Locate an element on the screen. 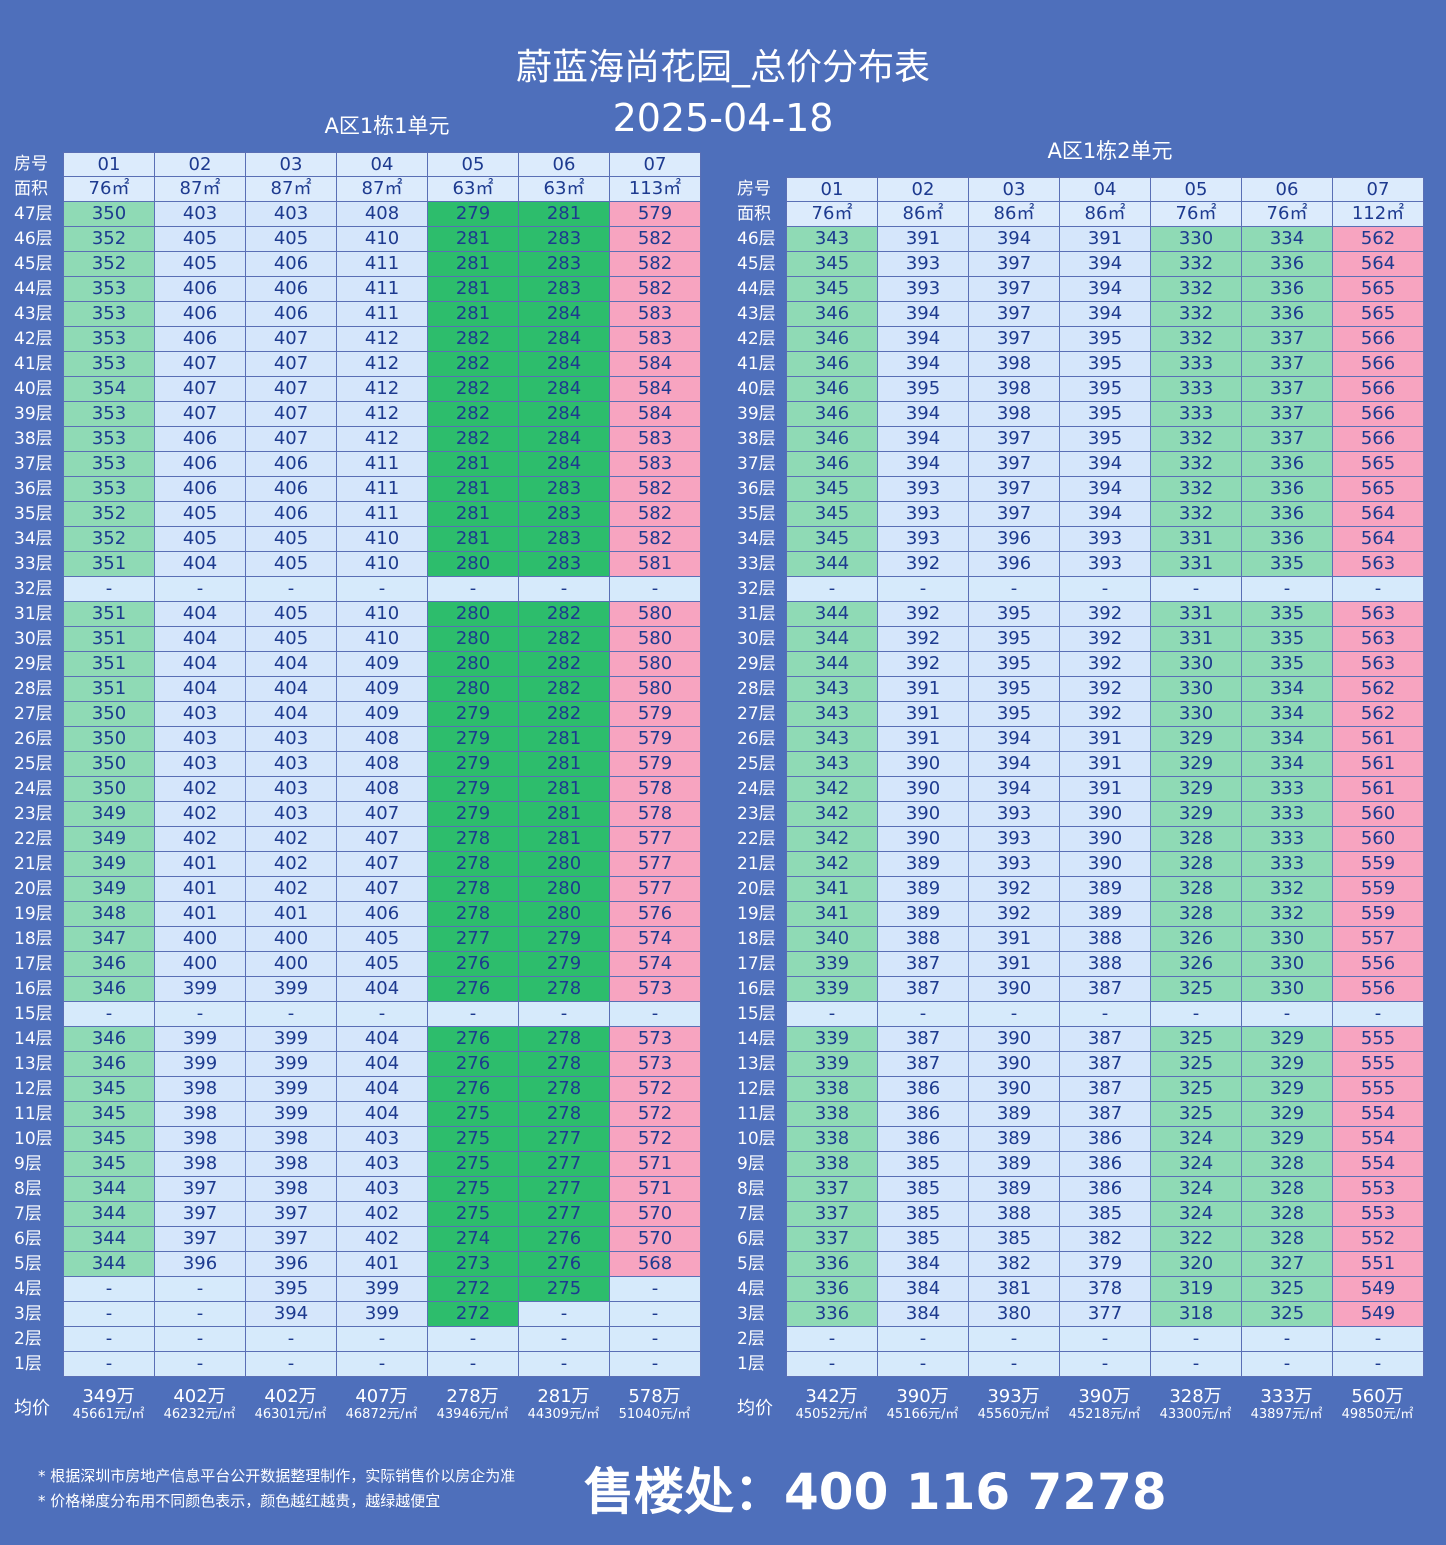 Image resolution: width=1446 pixels, height=1545 pixels. floor-row: 18层 340 388 391 388 326 330 557 is located at coordinates (1080, 939).